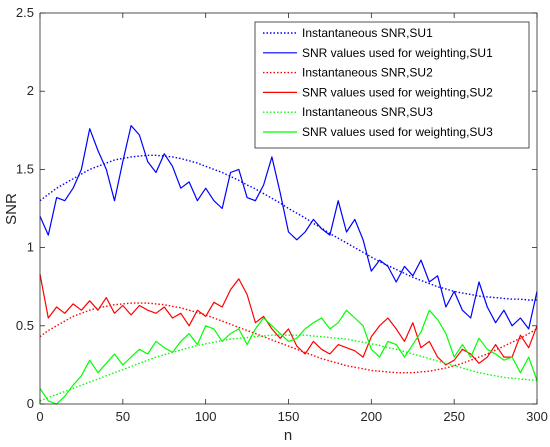 This screenshot has width=550, height=447. Describe the element at coordinates (30, 90) in the screenshot. I see `y-tick-label-4: 2` at that location.